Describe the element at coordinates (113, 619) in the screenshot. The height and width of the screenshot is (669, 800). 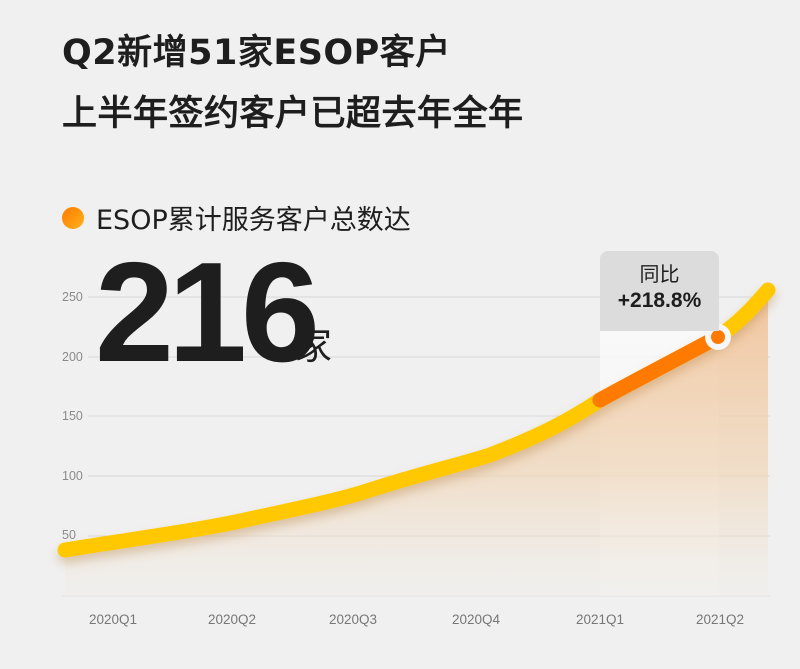
I see `x-tick-2020q1: 2020Q1` at that location.